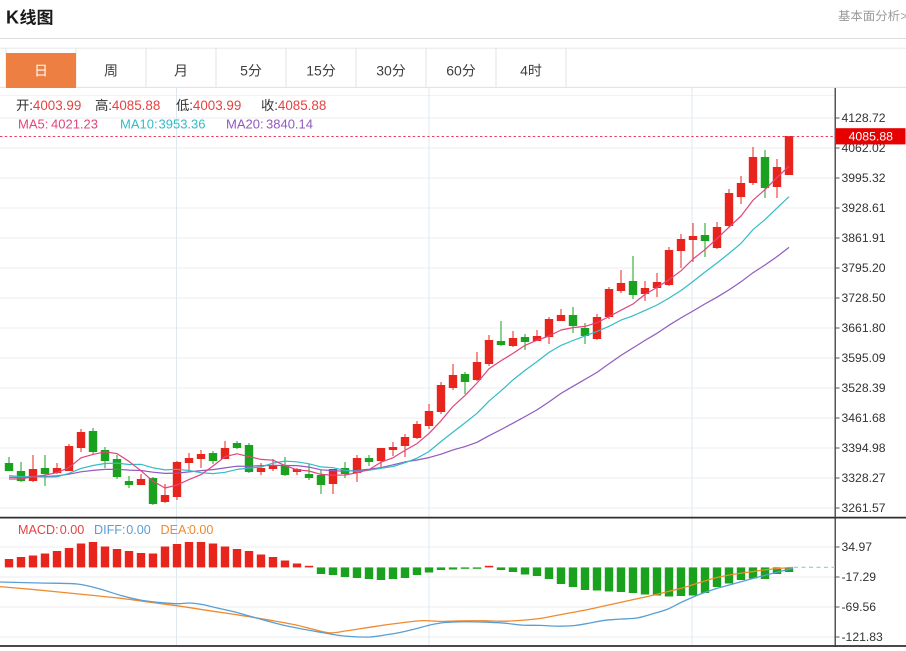  I want to click on svg-text: 6, so click(450, 70).